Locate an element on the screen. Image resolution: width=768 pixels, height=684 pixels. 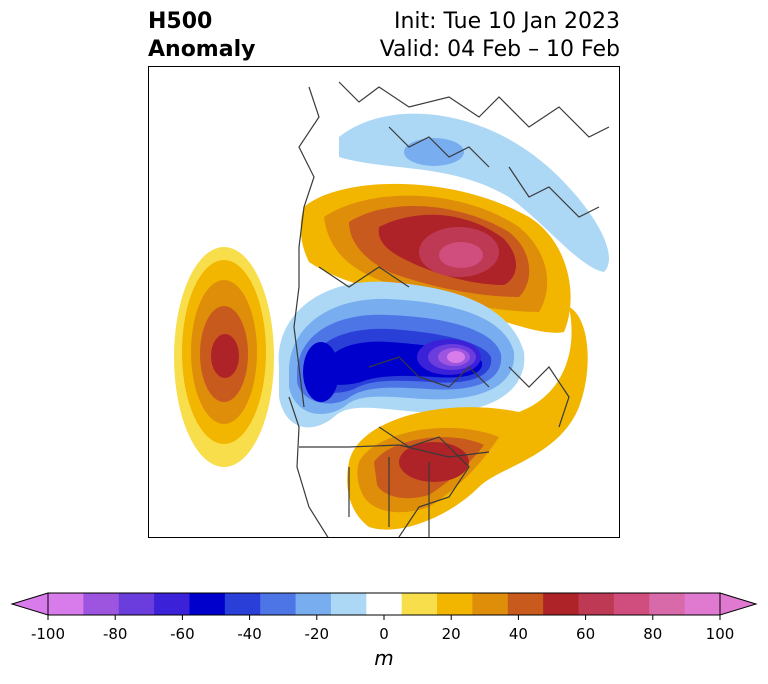
colorbar-tick-label: 20 is located at coordinates (451, 634).